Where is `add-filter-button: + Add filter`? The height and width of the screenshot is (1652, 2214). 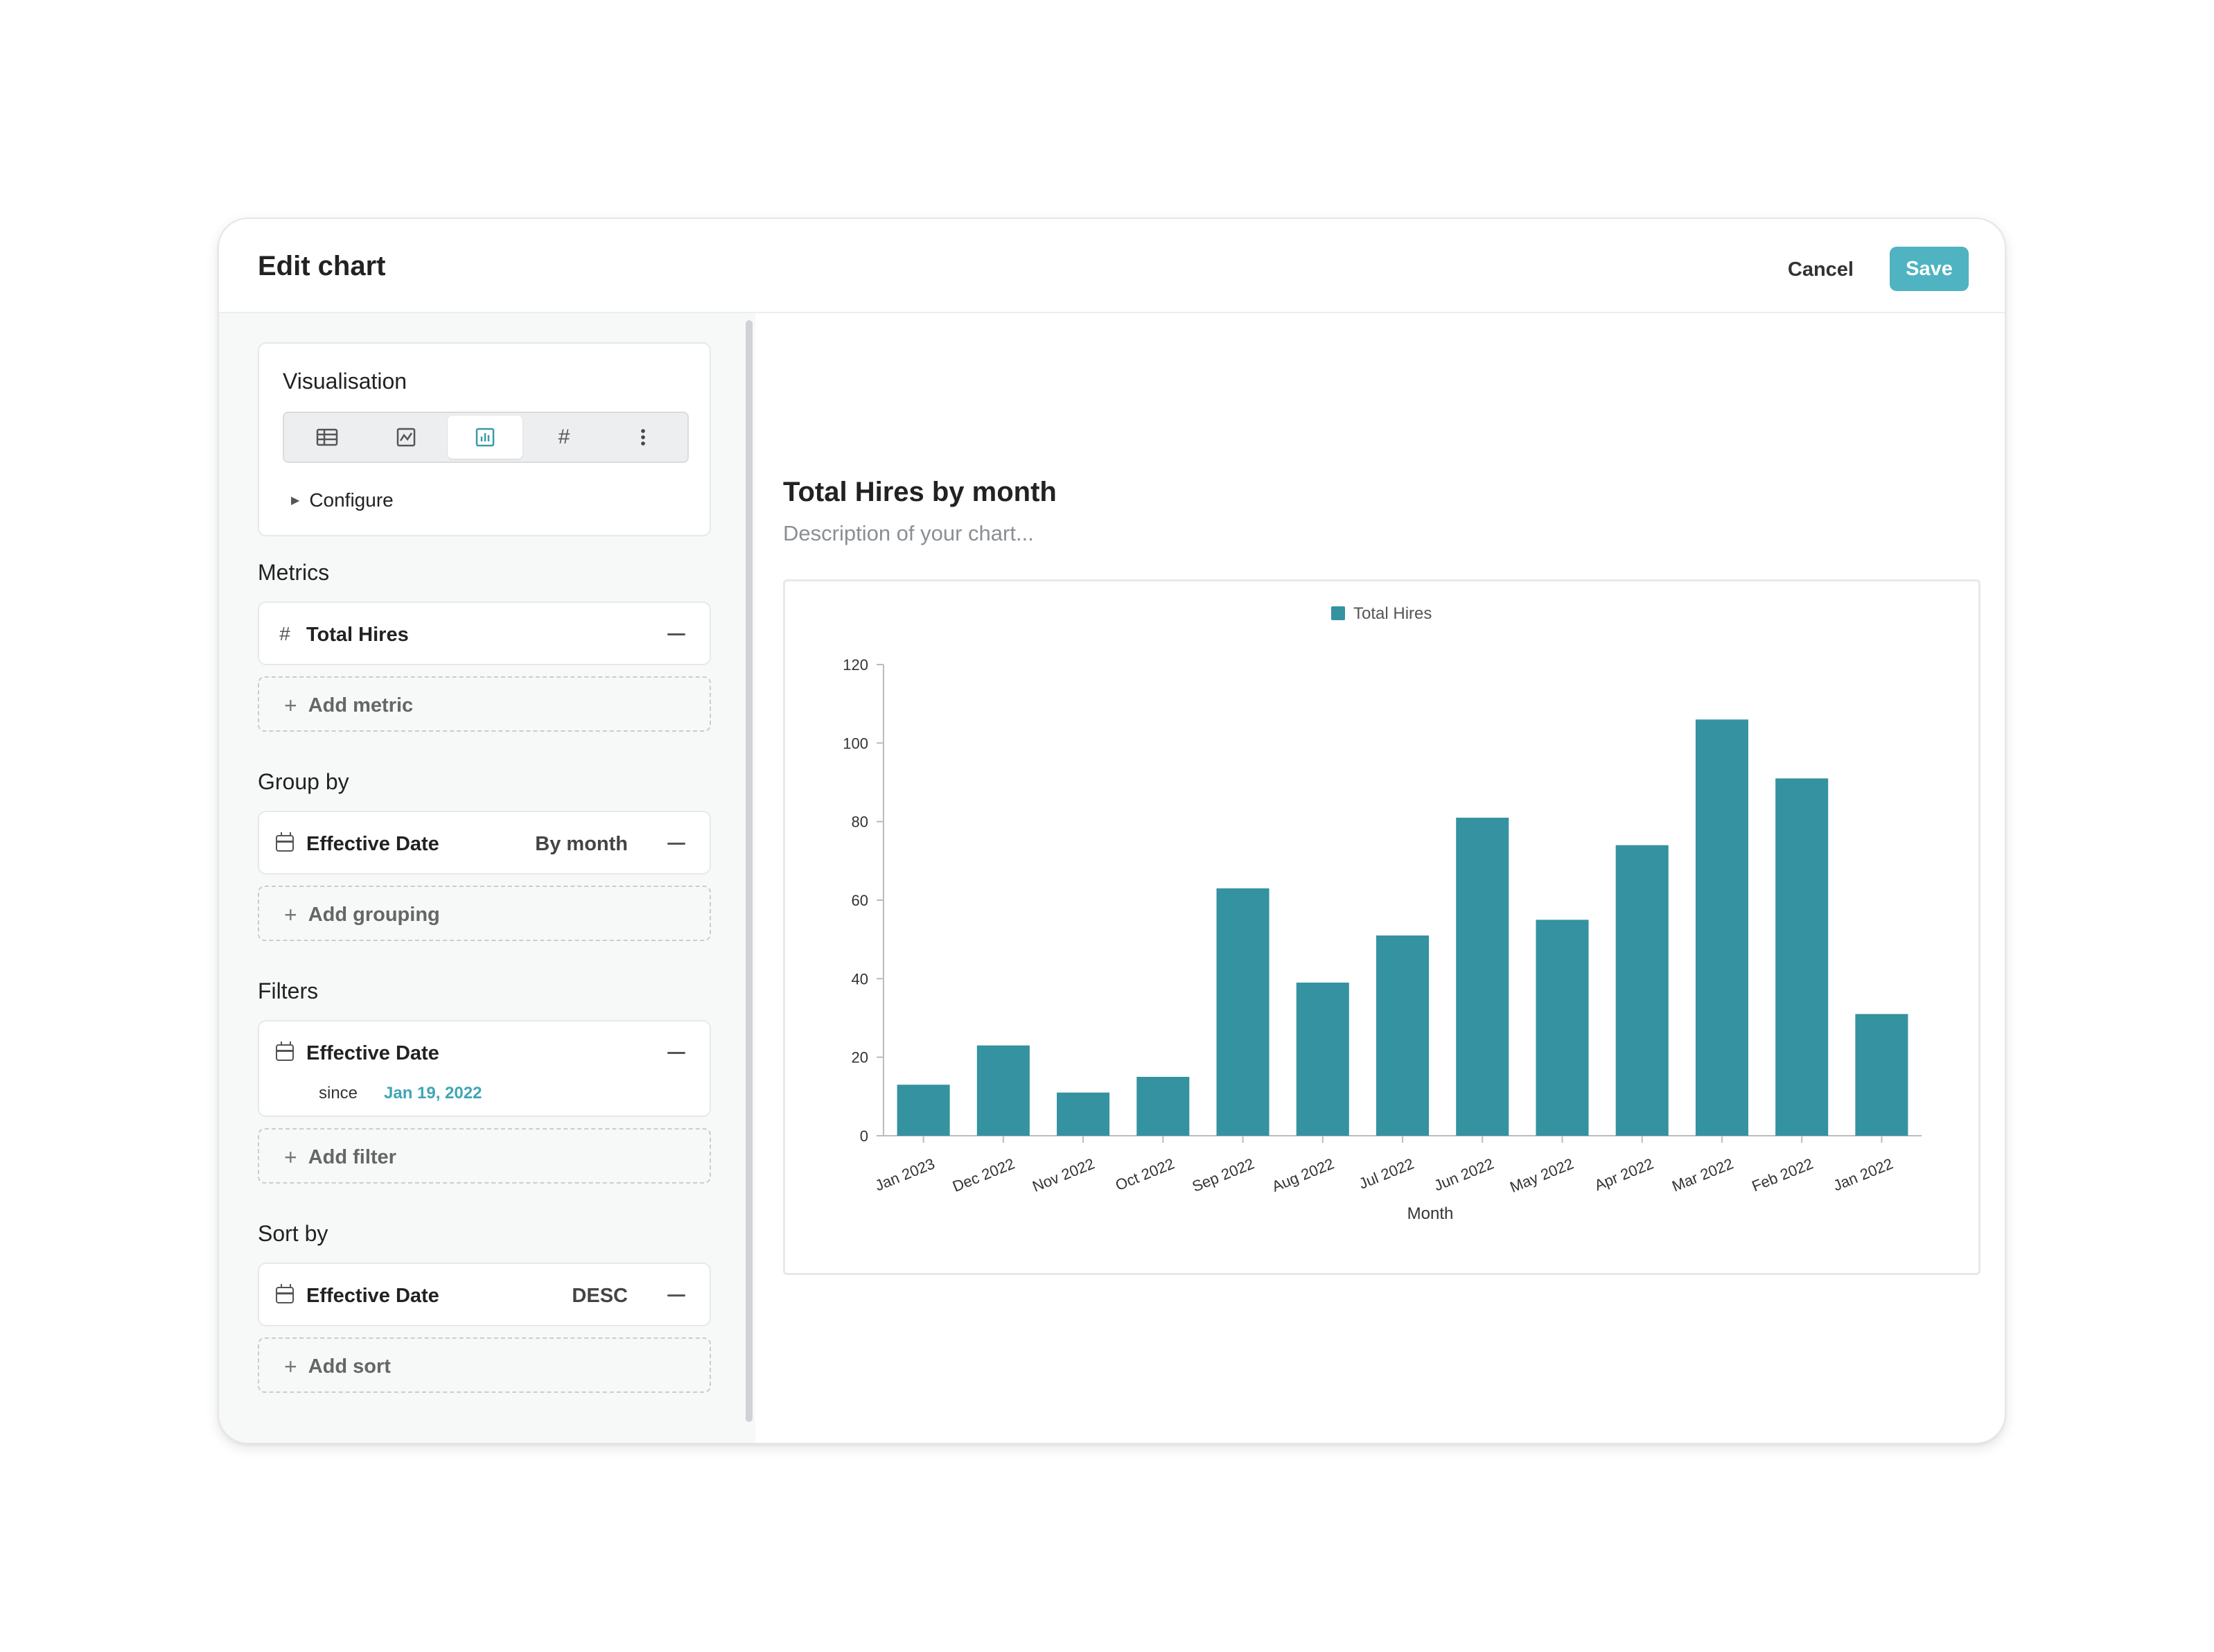 add-filter-button: + Add filter is located at coordinates (484, 1156).